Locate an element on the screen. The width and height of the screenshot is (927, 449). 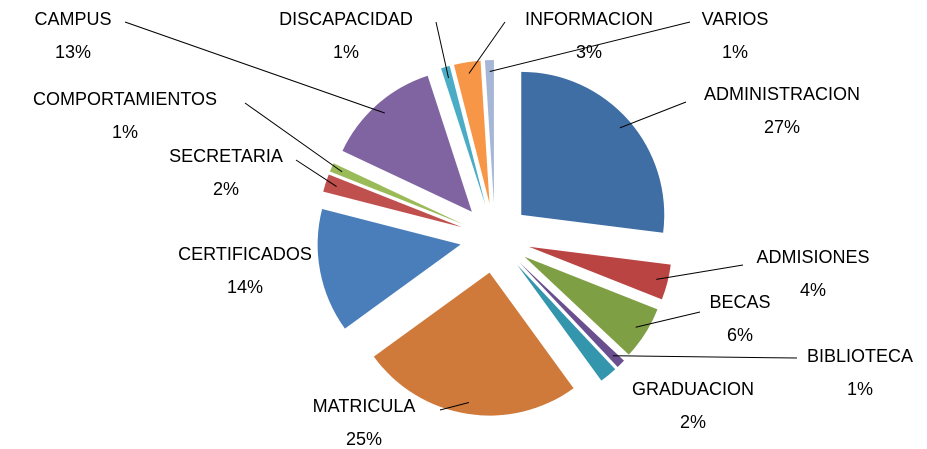
category-label: GRADUACION is located at coordinates (693, 389).